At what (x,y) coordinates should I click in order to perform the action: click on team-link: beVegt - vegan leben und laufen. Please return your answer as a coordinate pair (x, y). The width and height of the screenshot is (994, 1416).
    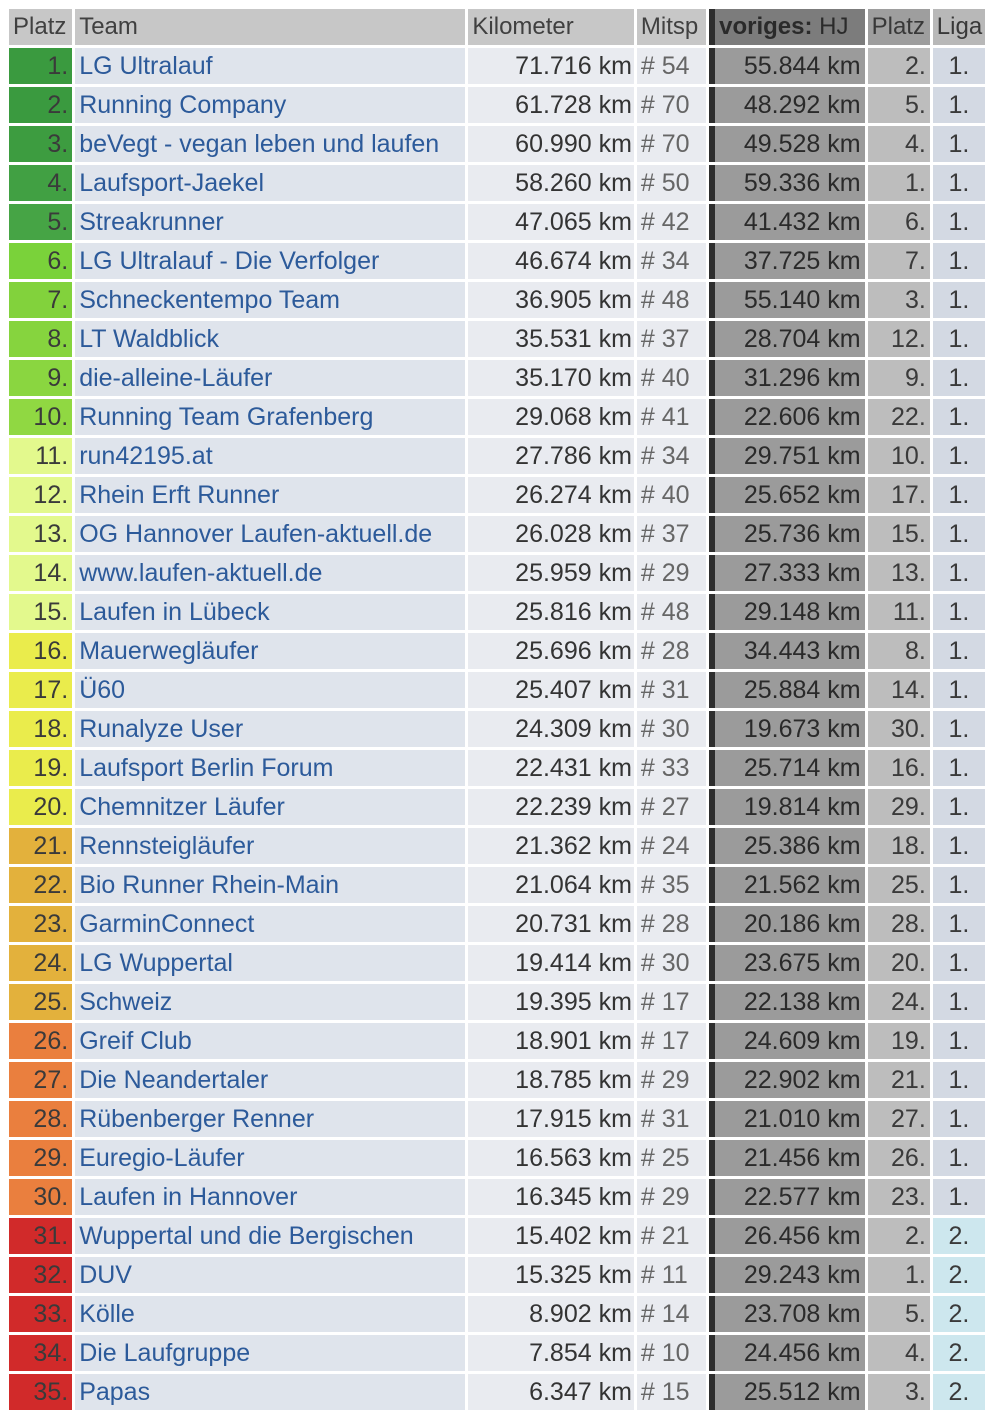
    Looking at the image, I should click on (259, 144).